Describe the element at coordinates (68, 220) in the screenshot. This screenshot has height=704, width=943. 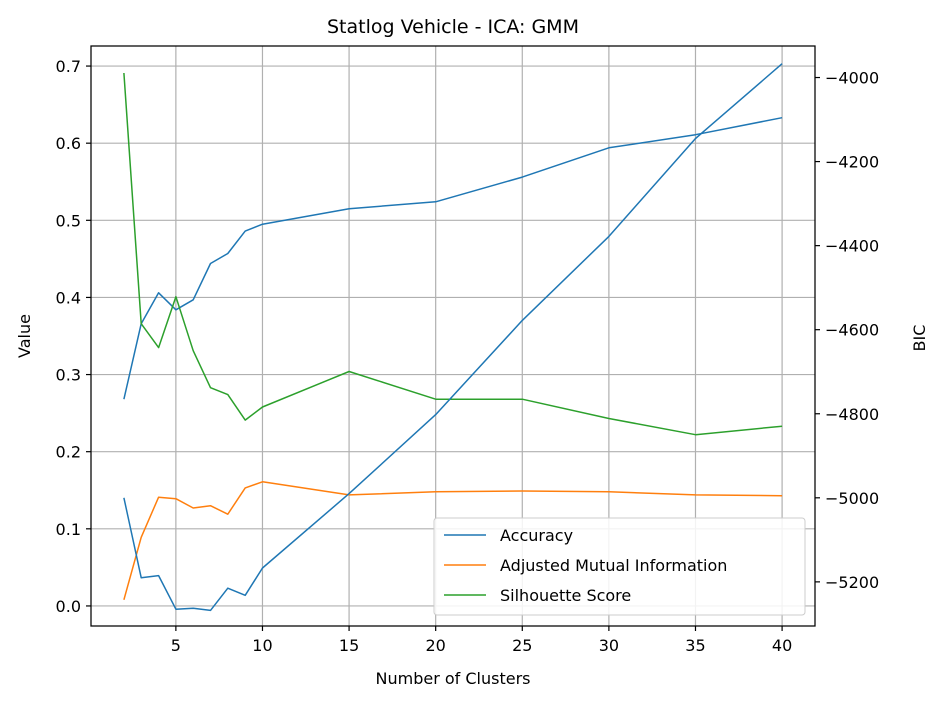
I see `y-tick-label: 0.5` at that location.